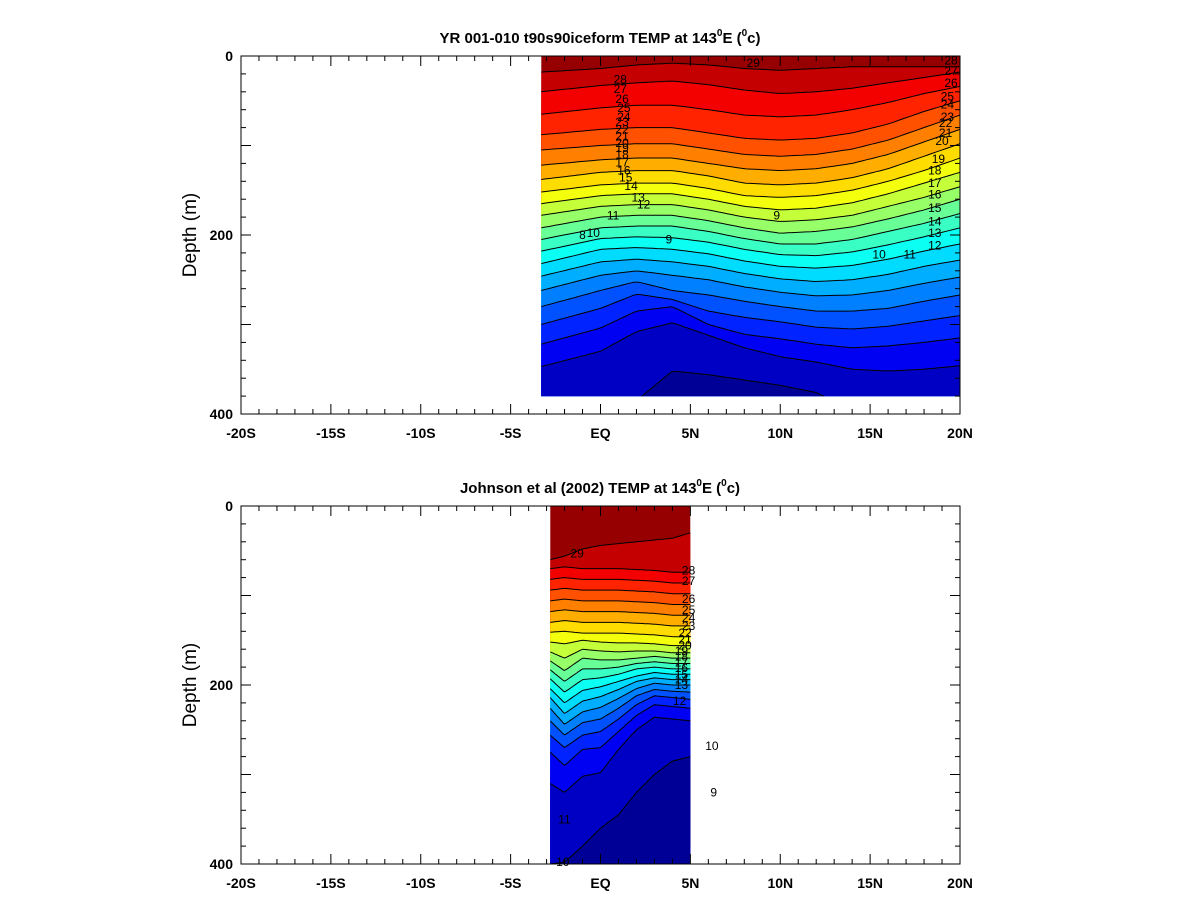 The height and width of the screenshot is (900, 1200). Describe the element at coordinates (331, 433) in the screenshot. I see `x-tick-label: -15S` at that location.